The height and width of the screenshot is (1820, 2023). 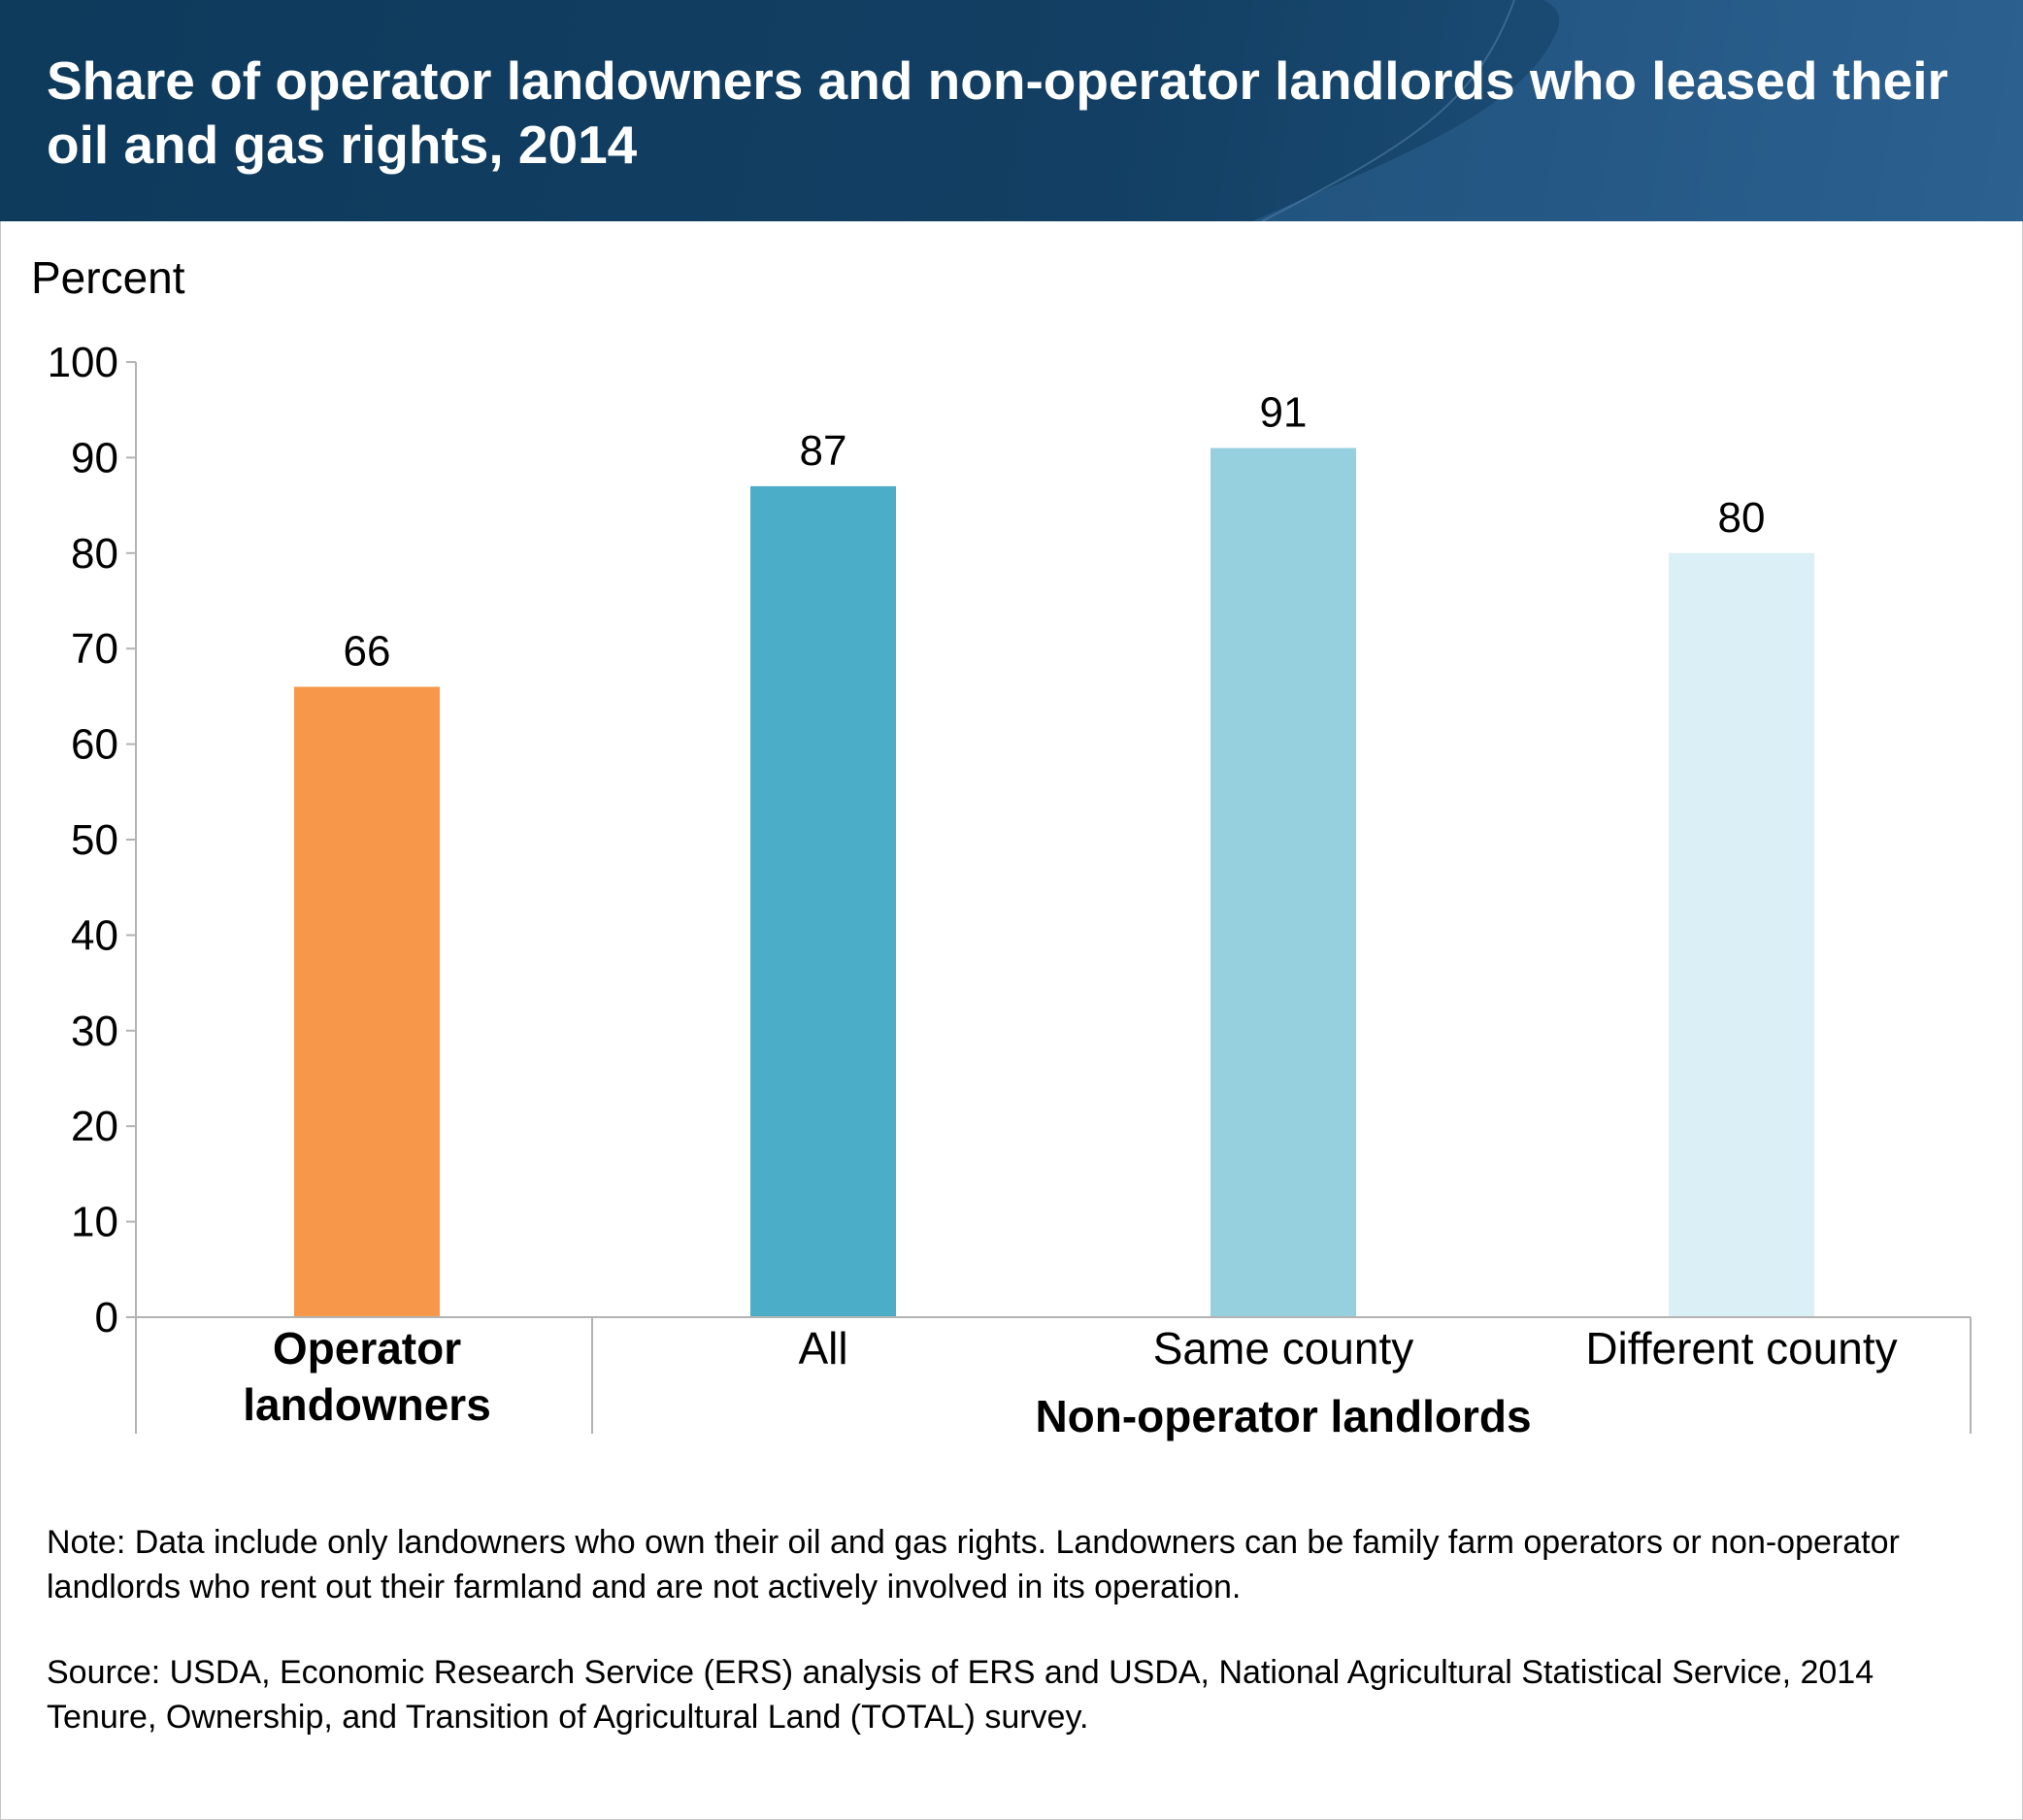 I want to click on group-label-non-operator-landlords: Non-operator landlords, so click(x=1283, y=1416).